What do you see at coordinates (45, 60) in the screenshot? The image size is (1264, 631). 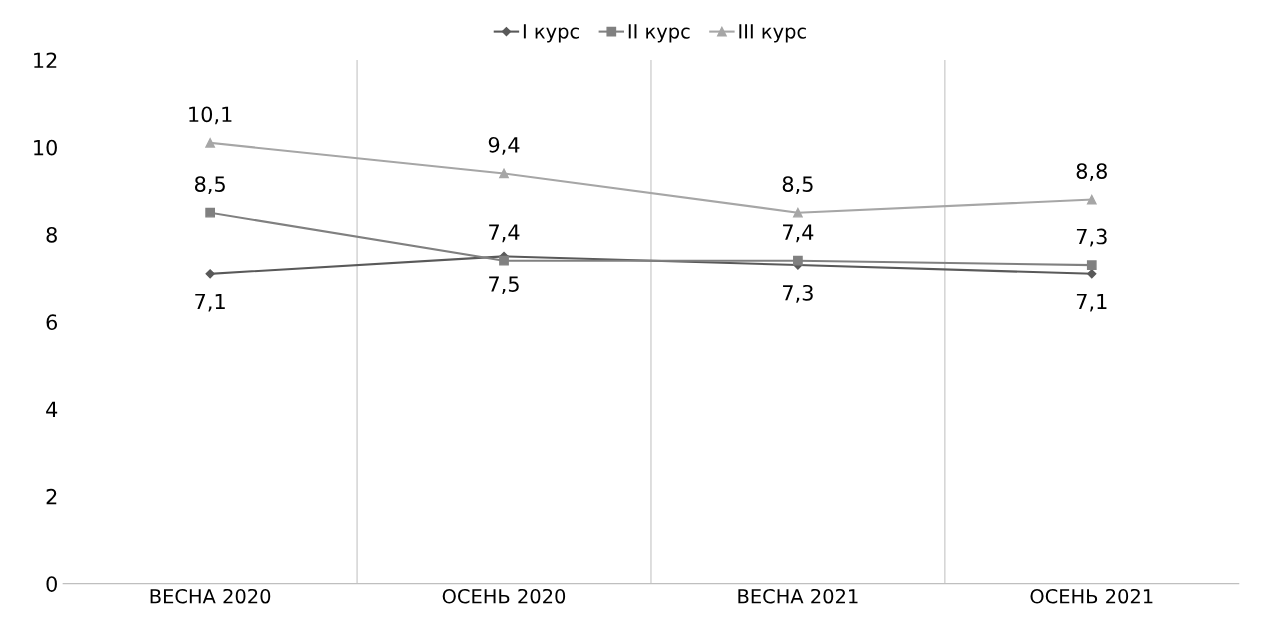 I see `y-tick-label: 12` at bounding box center [45, 60].